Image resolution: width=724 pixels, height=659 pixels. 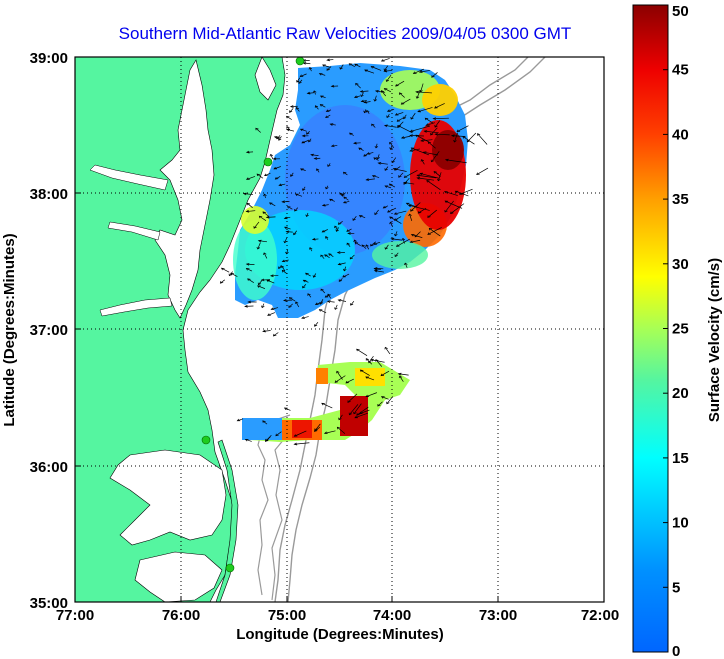 I want to click on colorbar-tick-label: 45, so click(x=680, y=70).